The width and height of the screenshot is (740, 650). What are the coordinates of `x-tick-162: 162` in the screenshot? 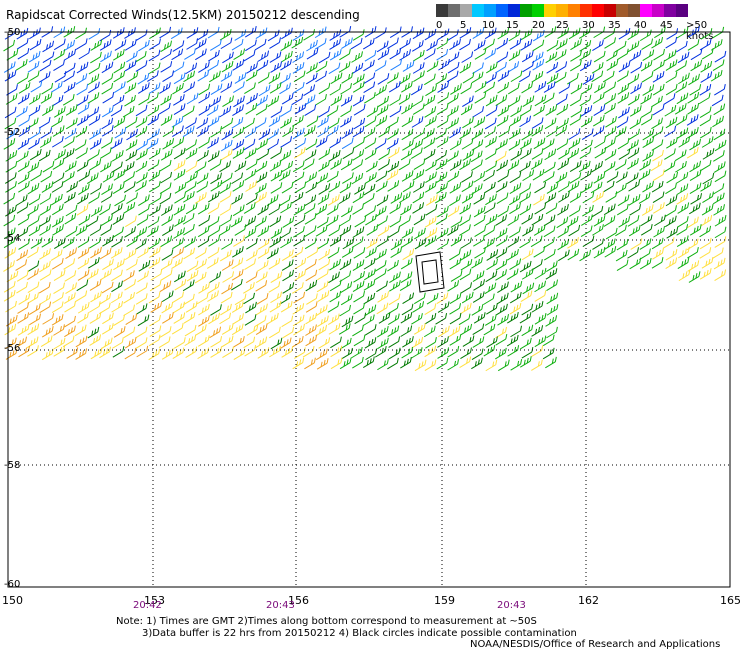 It's located at (588, 600).